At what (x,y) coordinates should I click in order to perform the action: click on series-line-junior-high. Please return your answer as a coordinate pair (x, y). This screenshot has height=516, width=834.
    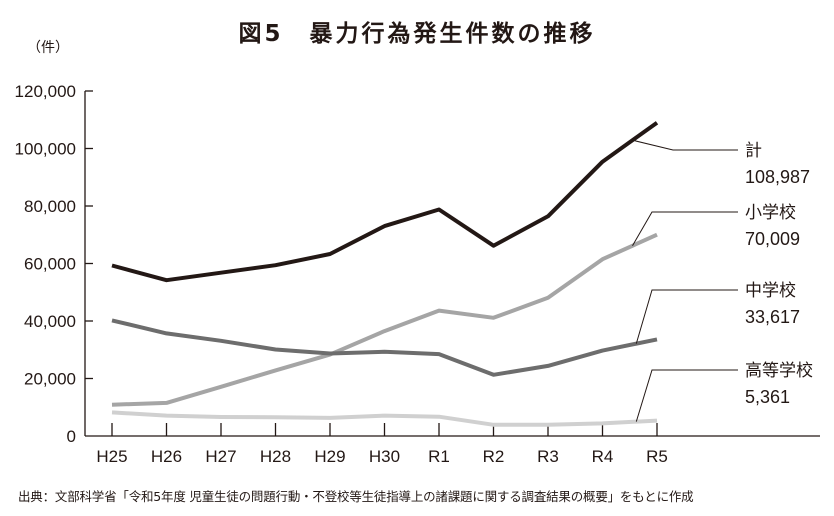
    Looking at the image, I should click on (384, 347).